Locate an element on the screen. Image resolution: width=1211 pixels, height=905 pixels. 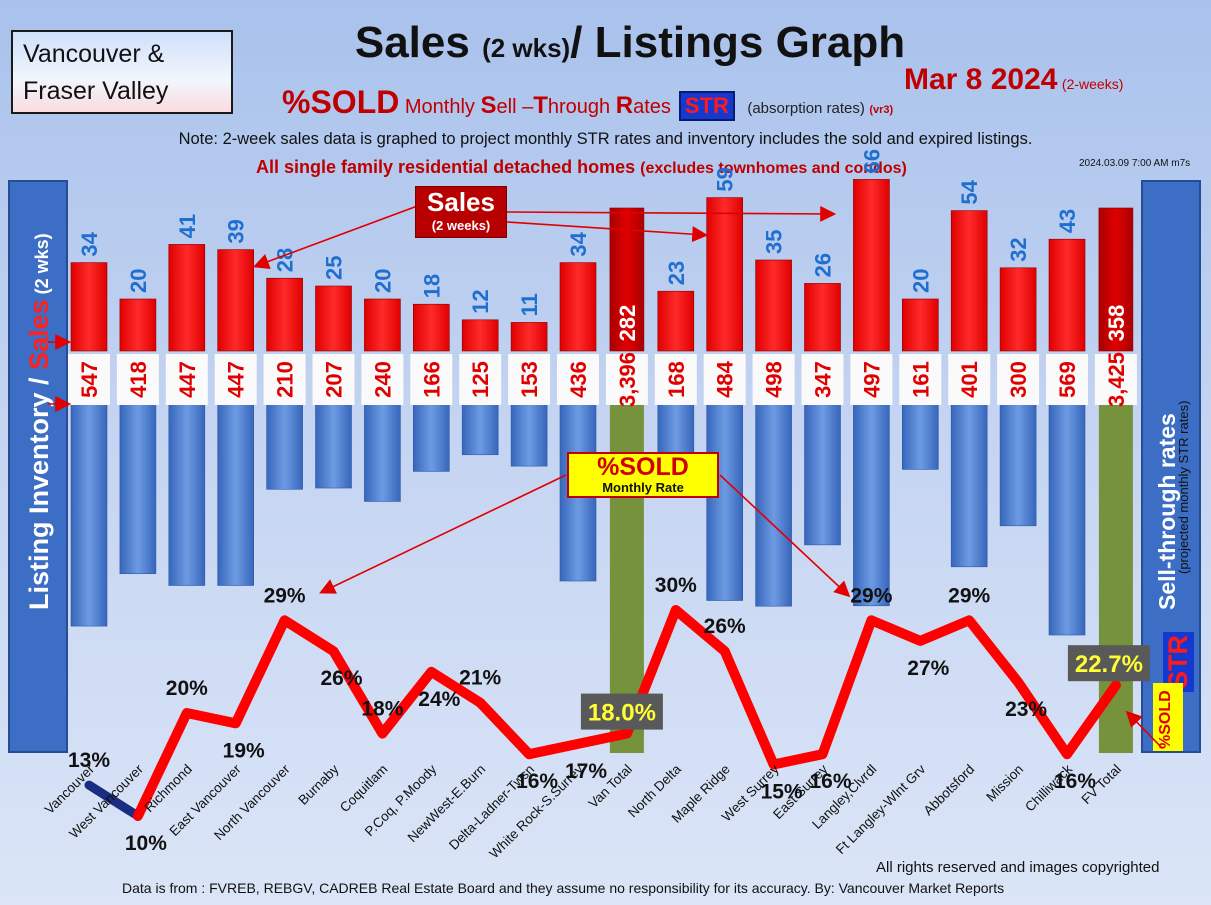
subtitle-s: S is located at coordinates (488, 105).